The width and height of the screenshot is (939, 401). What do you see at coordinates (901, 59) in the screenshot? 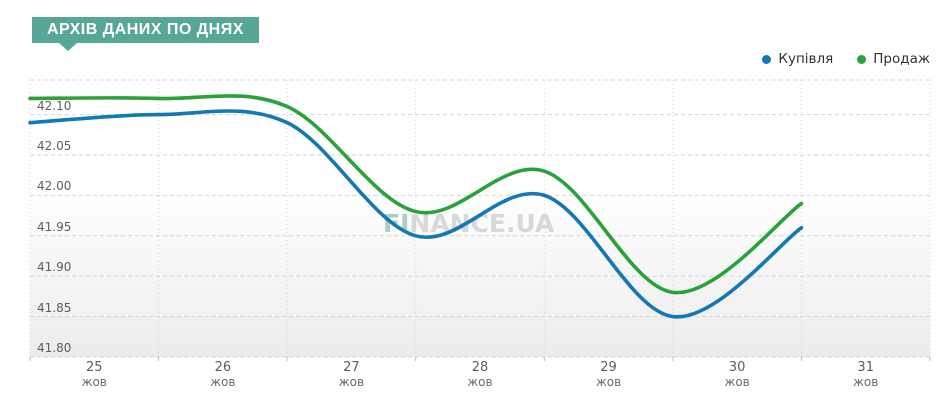
I see `legend-label: Продаж` at bounding box center [901, 59].